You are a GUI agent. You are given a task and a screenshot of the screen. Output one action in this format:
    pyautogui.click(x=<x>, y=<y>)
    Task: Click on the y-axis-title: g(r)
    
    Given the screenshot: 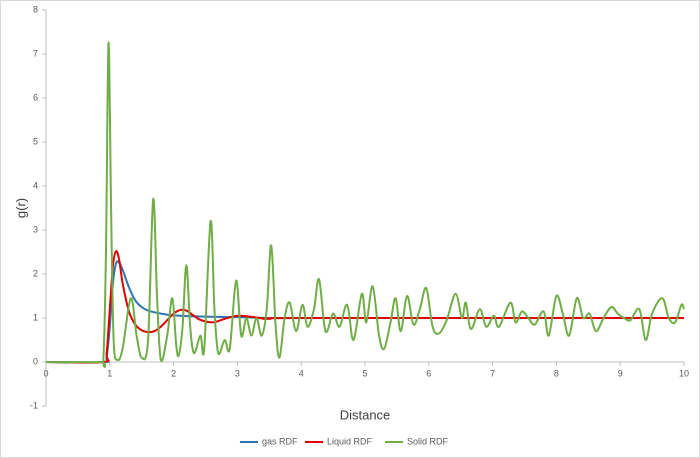 What is the action you would take?
    pyautogui.click(x=20, y=208)
    